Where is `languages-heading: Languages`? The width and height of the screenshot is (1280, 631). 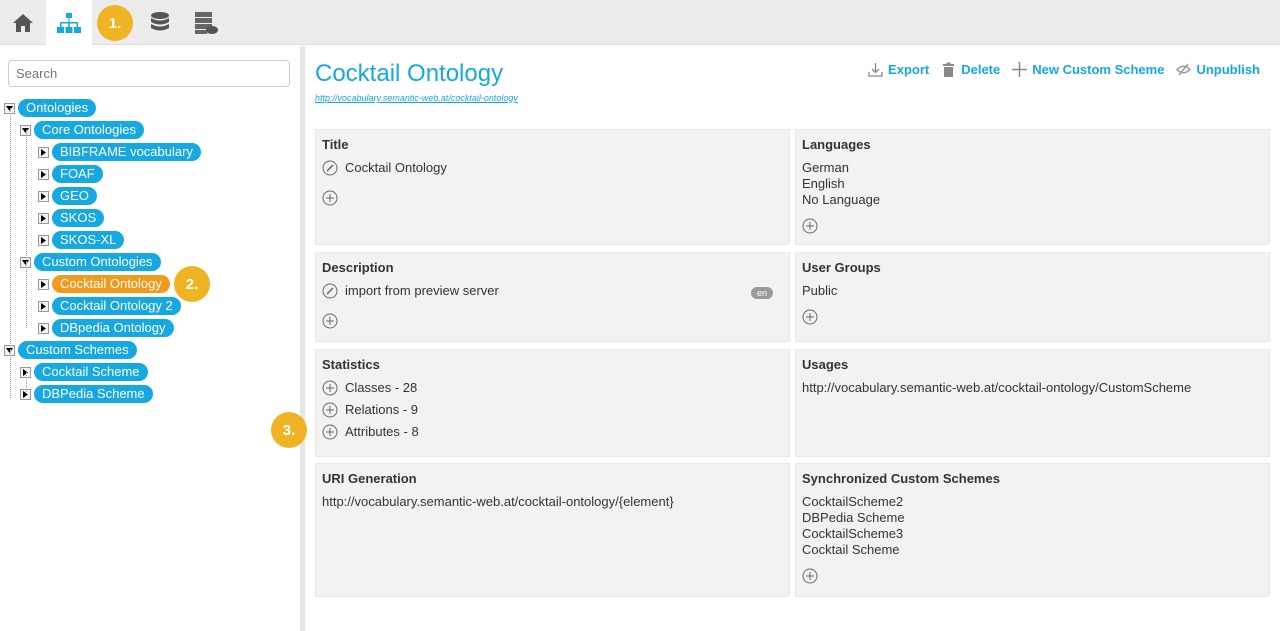 languages-heading: Languages is located at coordinates (836, 144).